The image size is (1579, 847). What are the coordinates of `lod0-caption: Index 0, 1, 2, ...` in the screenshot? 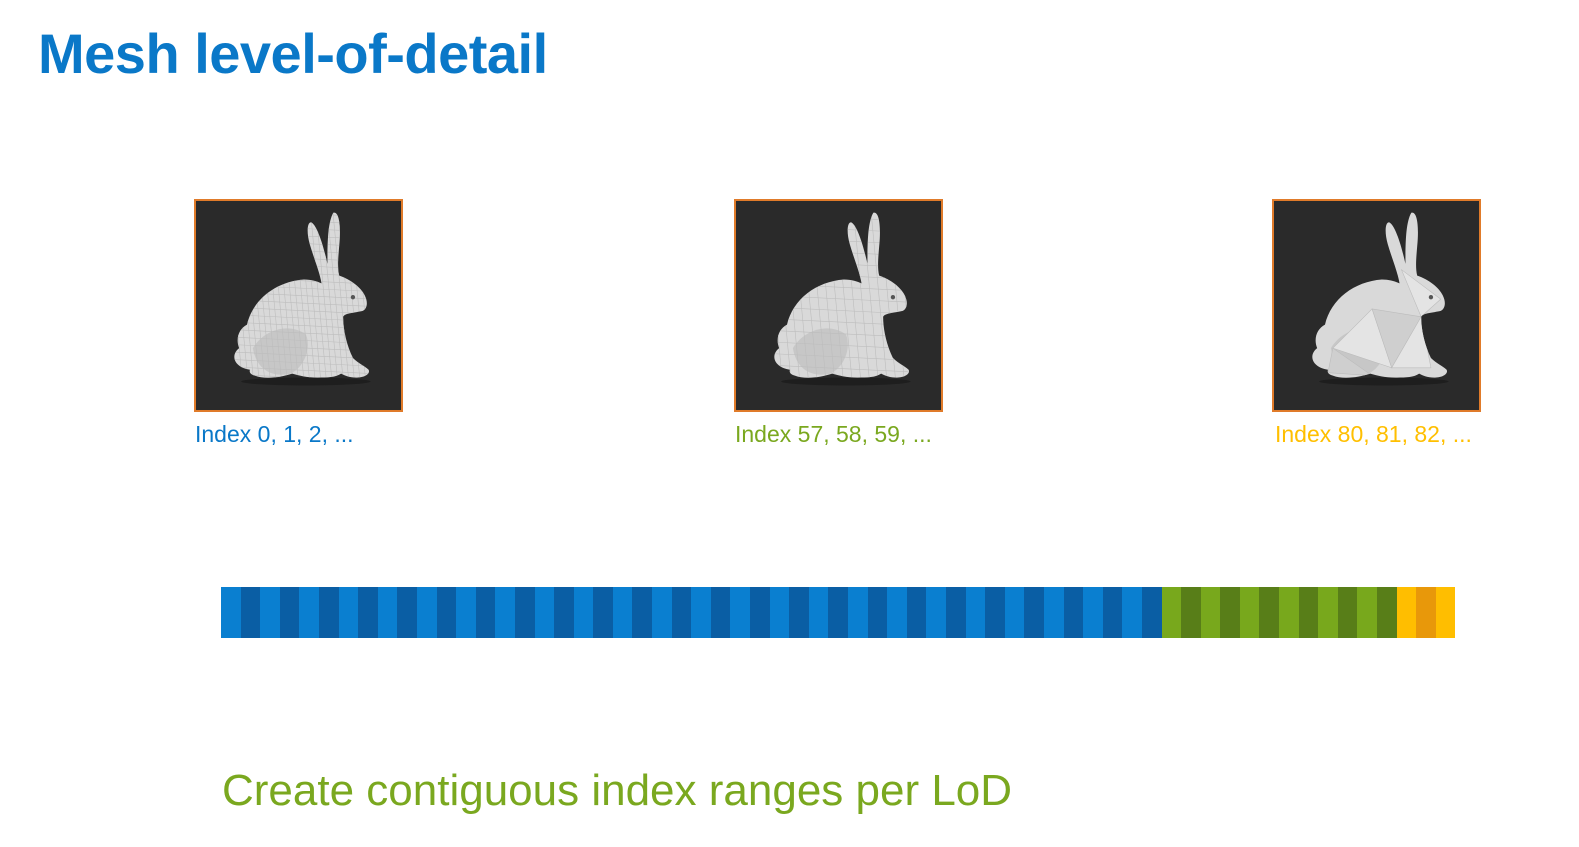 It's located at (274, 434).